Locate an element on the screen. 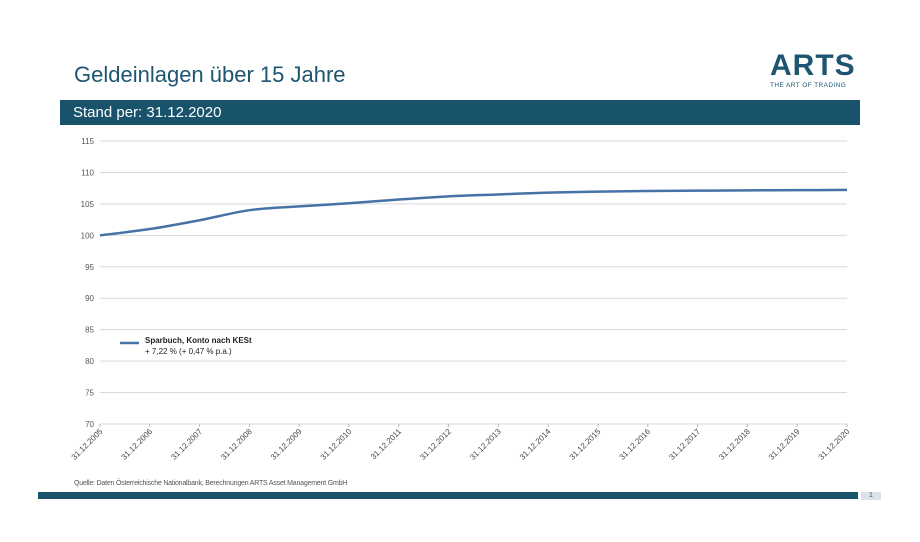 The width and height of the screenshot is (920, 542). y-tick-label: 85 is located at coordinates (89, 330).